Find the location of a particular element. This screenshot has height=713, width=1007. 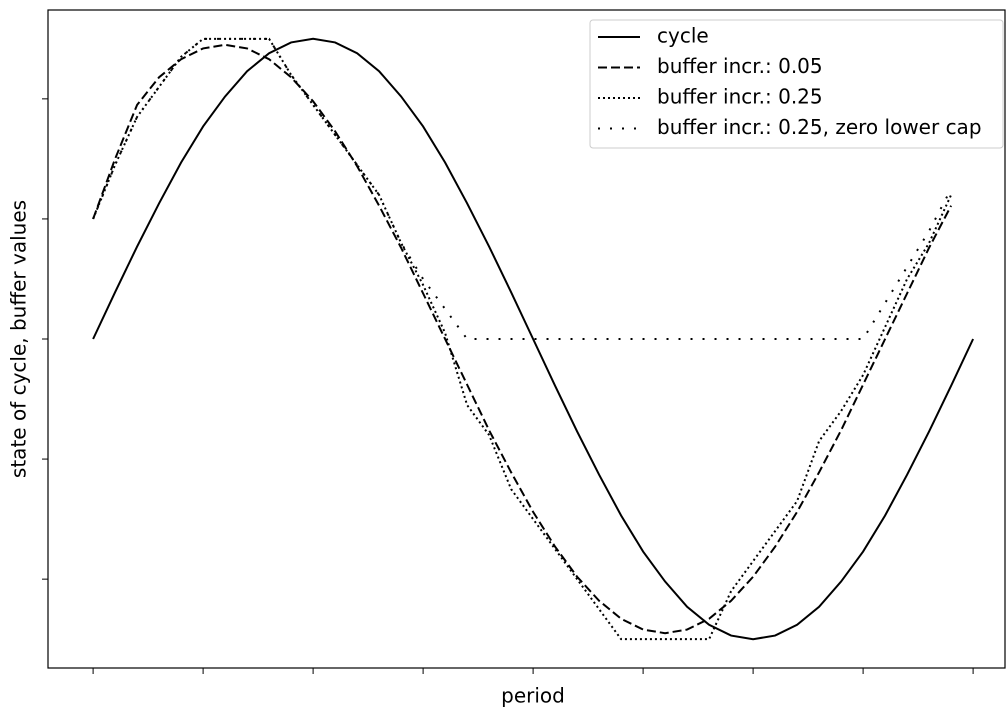

legend-box is located at coordinates (796, 84).